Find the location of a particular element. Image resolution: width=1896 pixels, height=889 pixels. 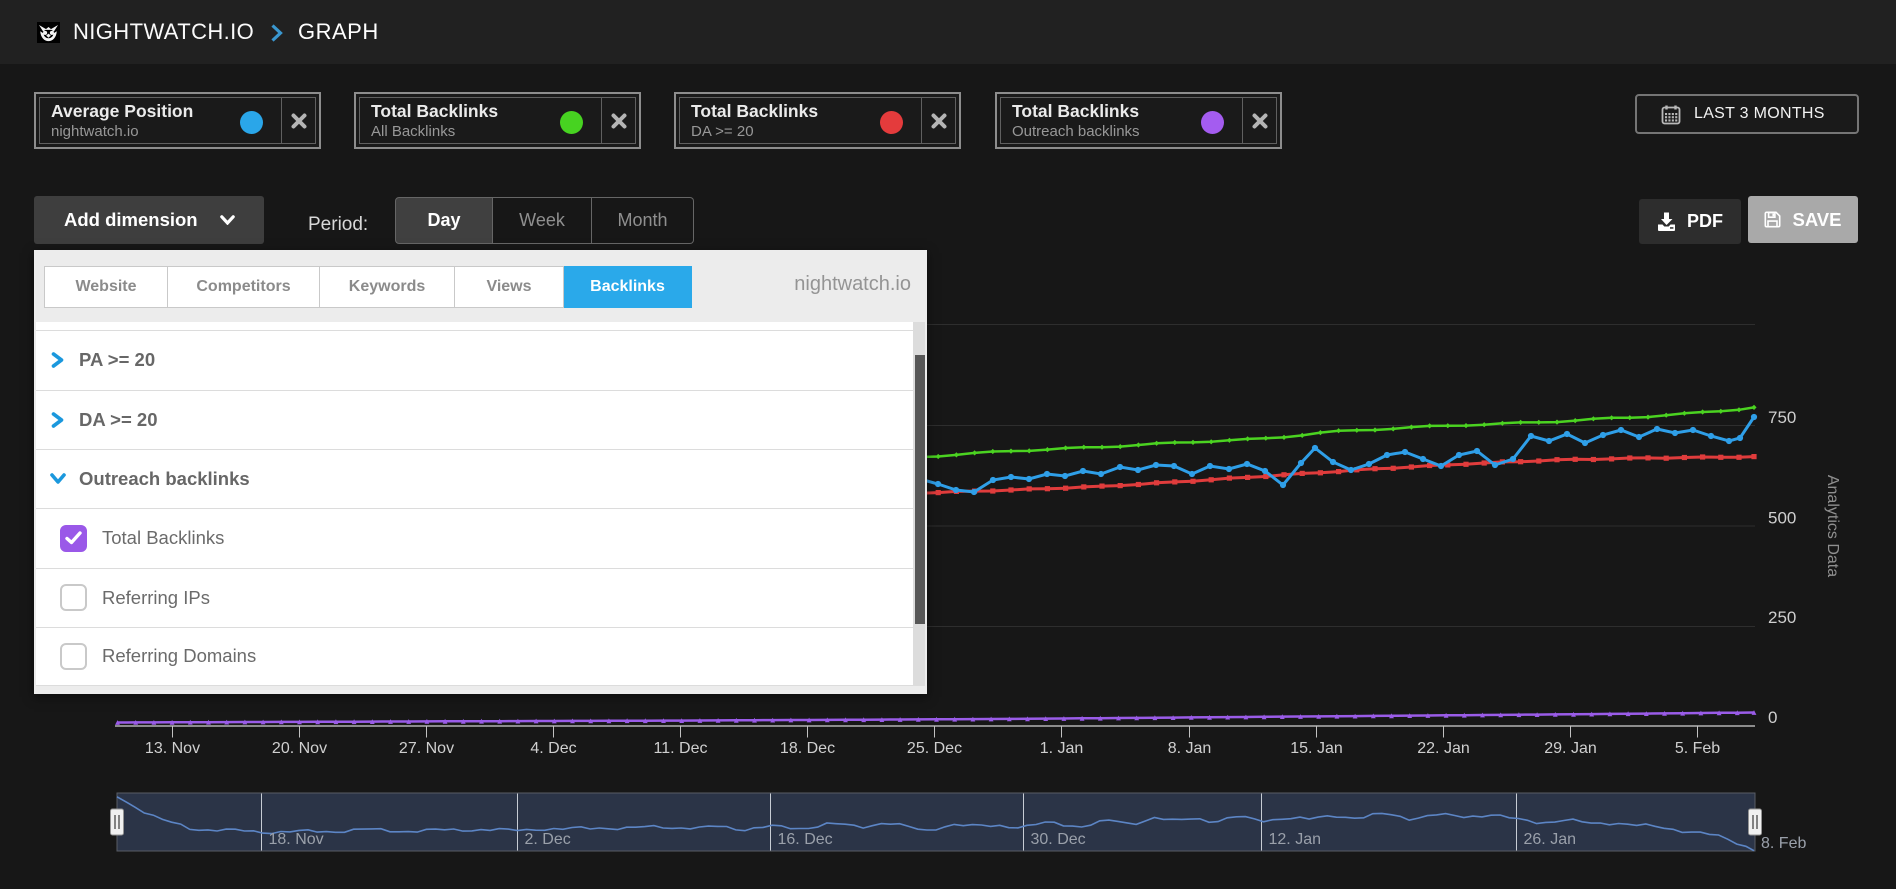

svg-text: 16. Dec is located at coordinates (805, 839).